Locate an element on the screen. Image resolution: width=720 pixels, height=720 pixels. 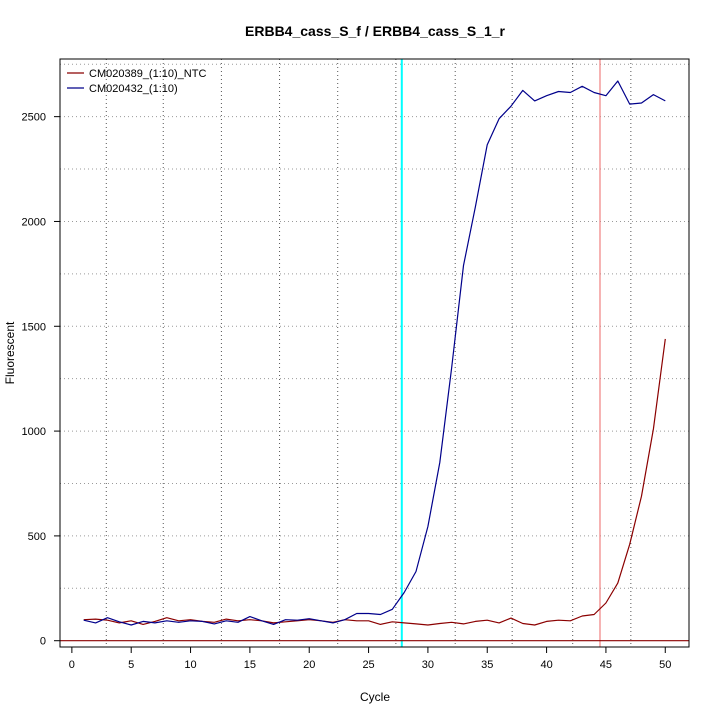
x-tick-label: 5 is located at coordinates (131, 665).